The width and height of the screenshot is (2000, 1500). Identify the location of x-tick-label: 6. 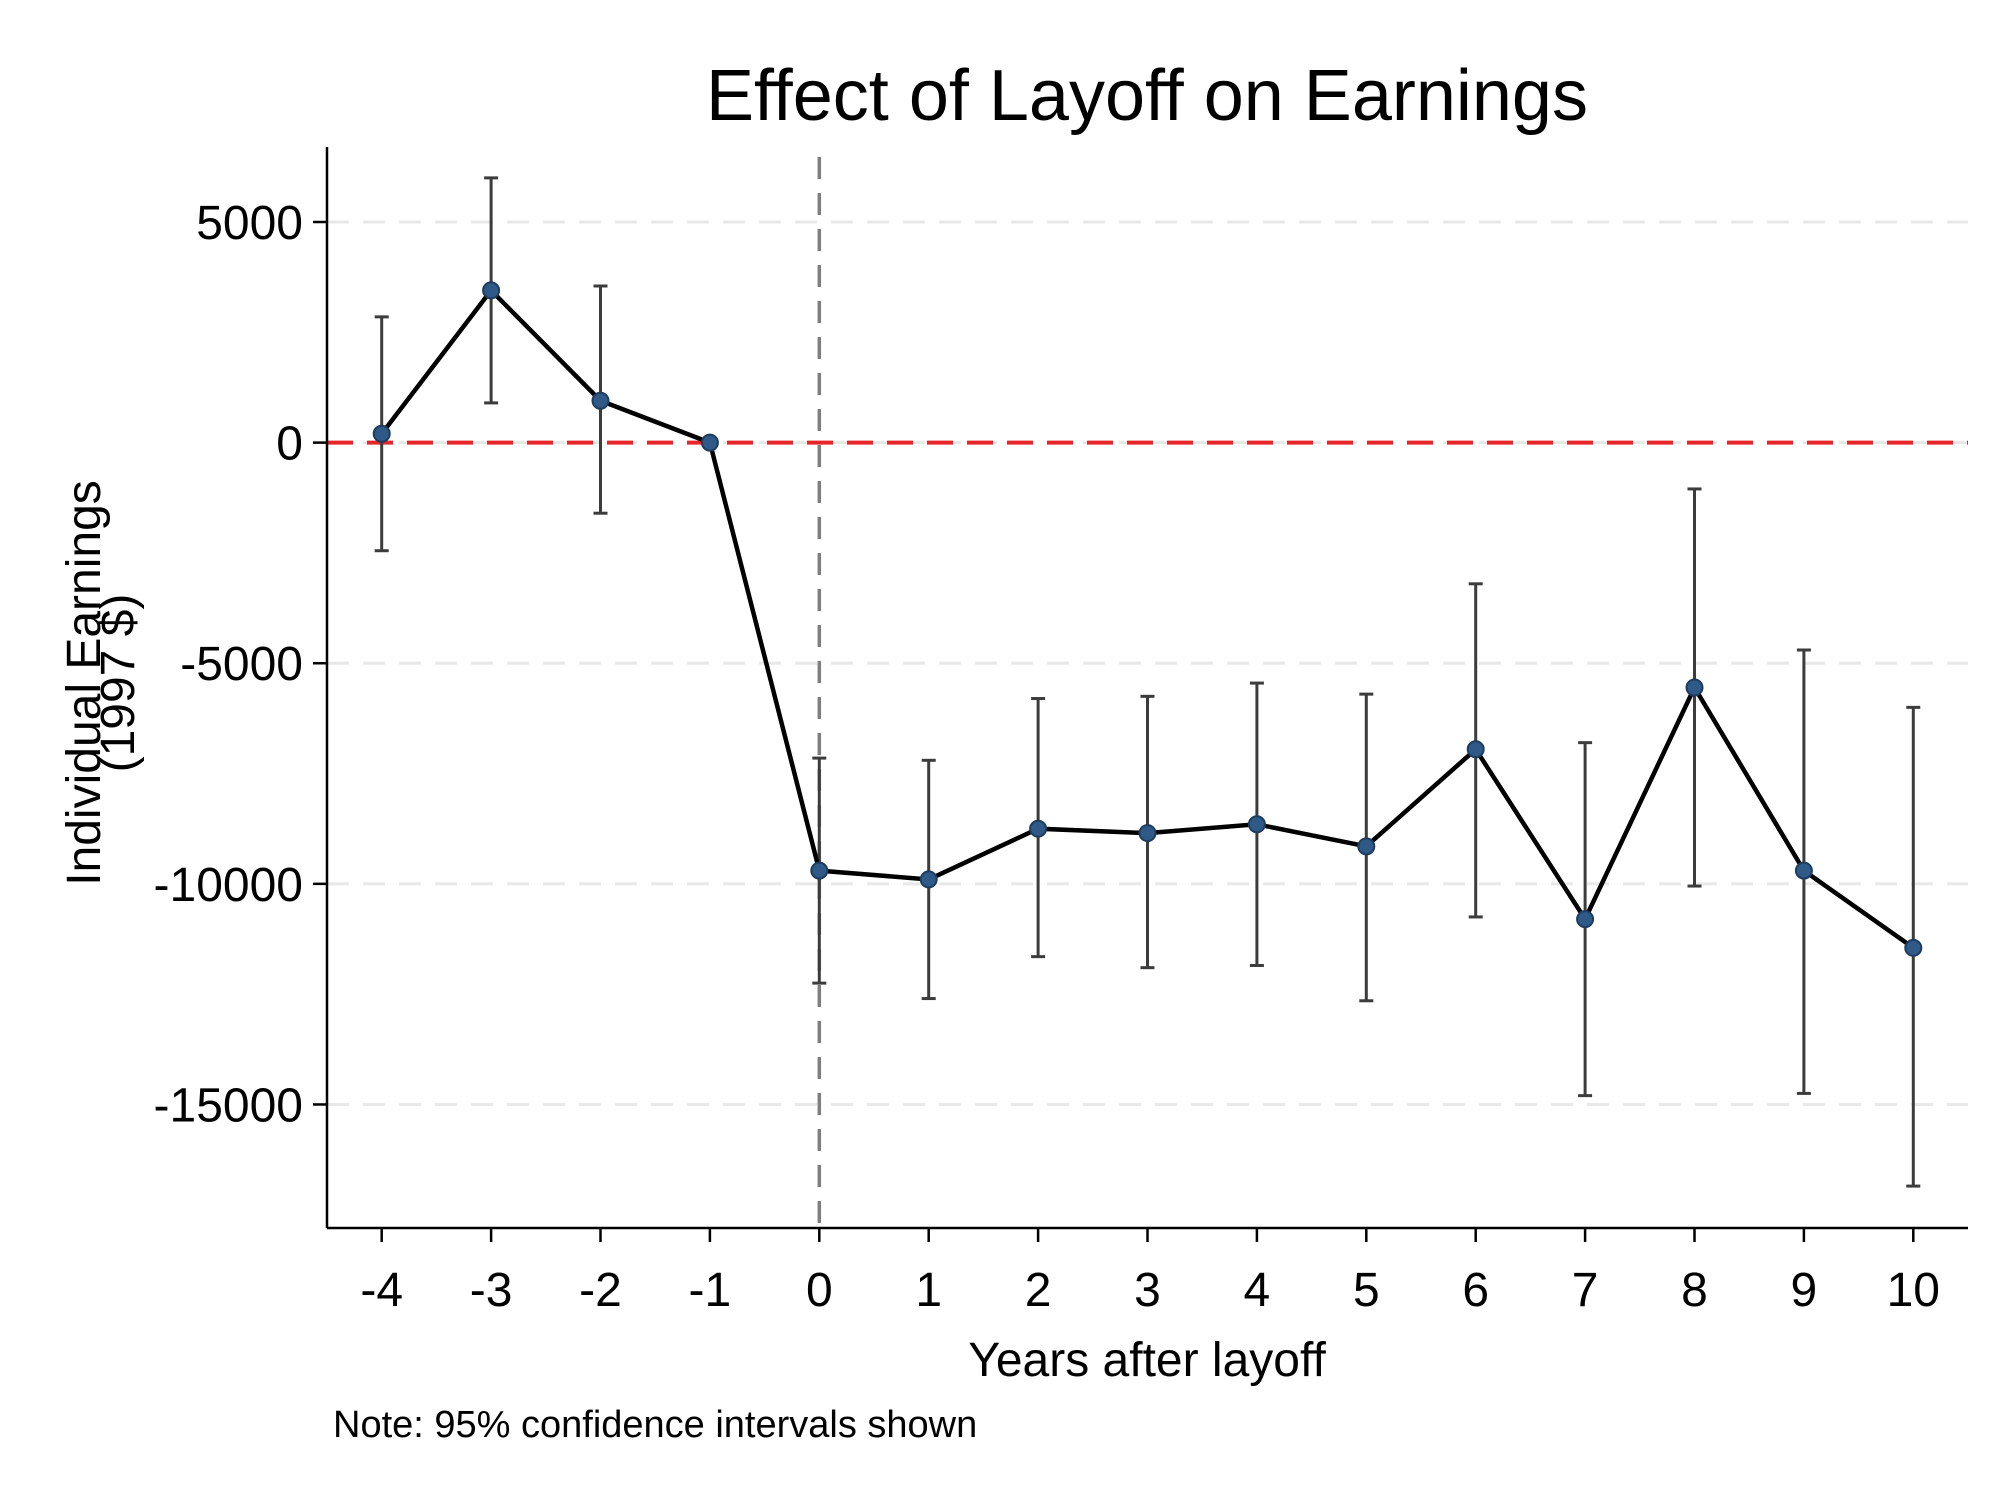
(1475, 1290).